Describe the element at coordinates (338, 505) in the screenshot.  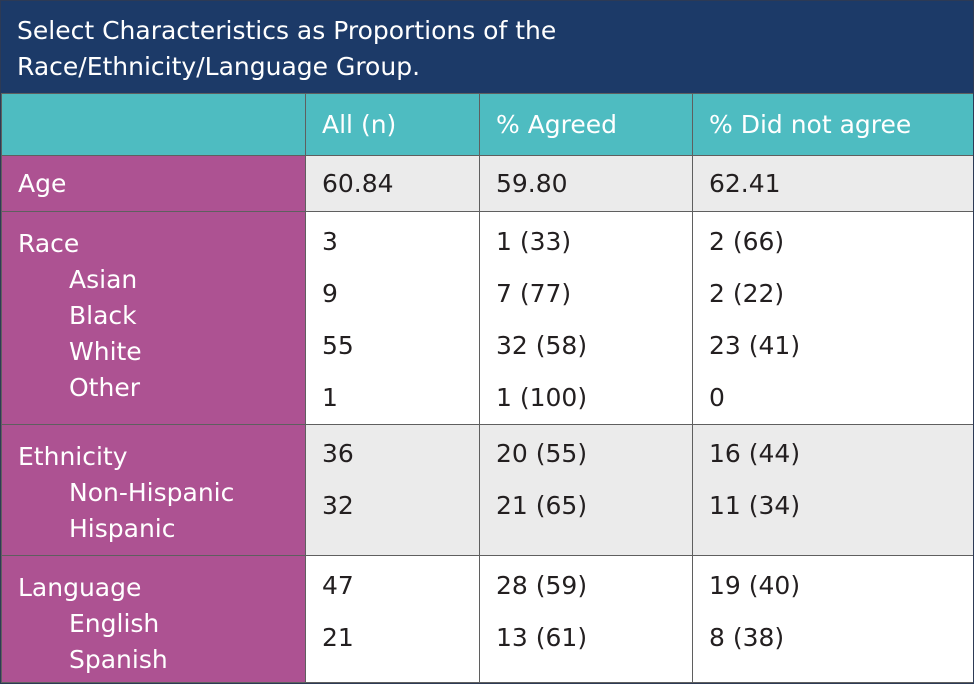
I see `ethnicity-all-hispanic: 32` at that location.